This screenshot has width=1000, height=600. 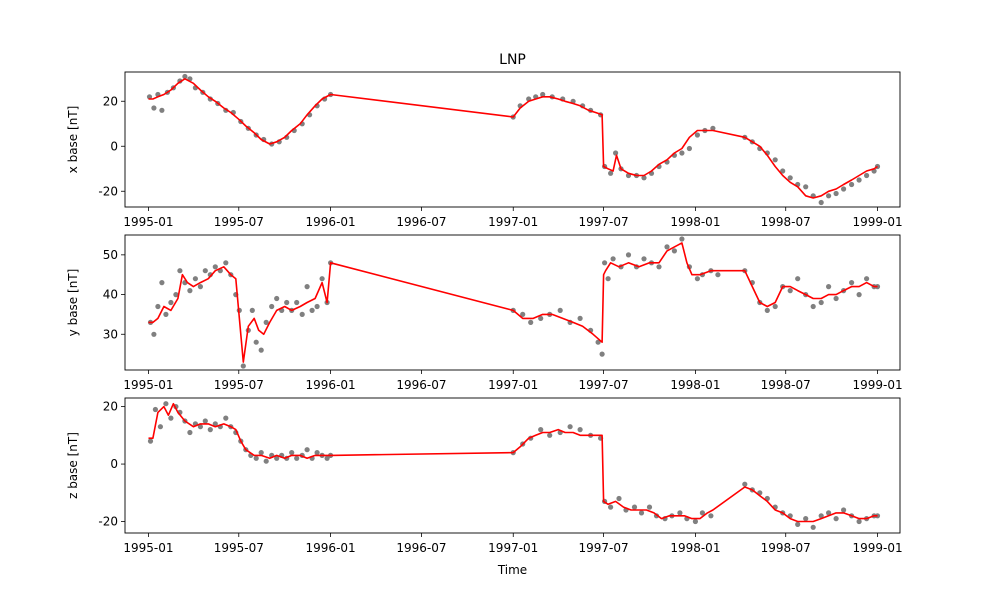 What do you see at coordinates (114, 146) in the screenshot?
I see `y-tick-label: 0` at bounding box center [114, 146].